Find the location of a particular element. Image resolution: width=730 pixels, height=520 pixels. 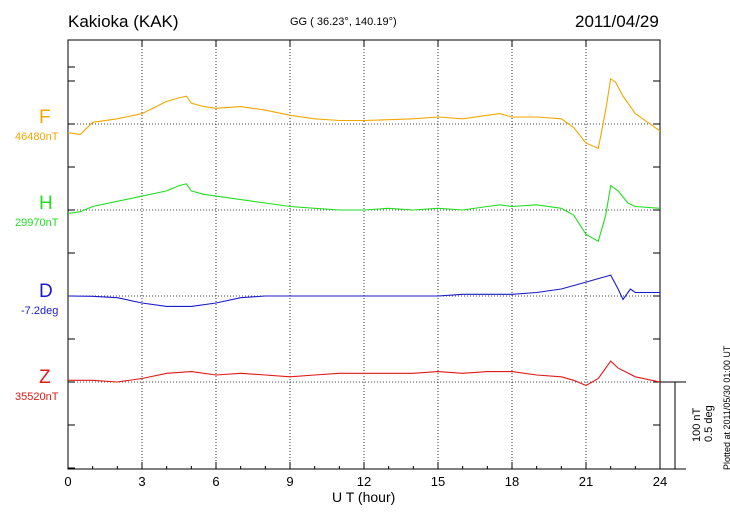

x-tick-label: 15 is located at coordinates (438, 481).